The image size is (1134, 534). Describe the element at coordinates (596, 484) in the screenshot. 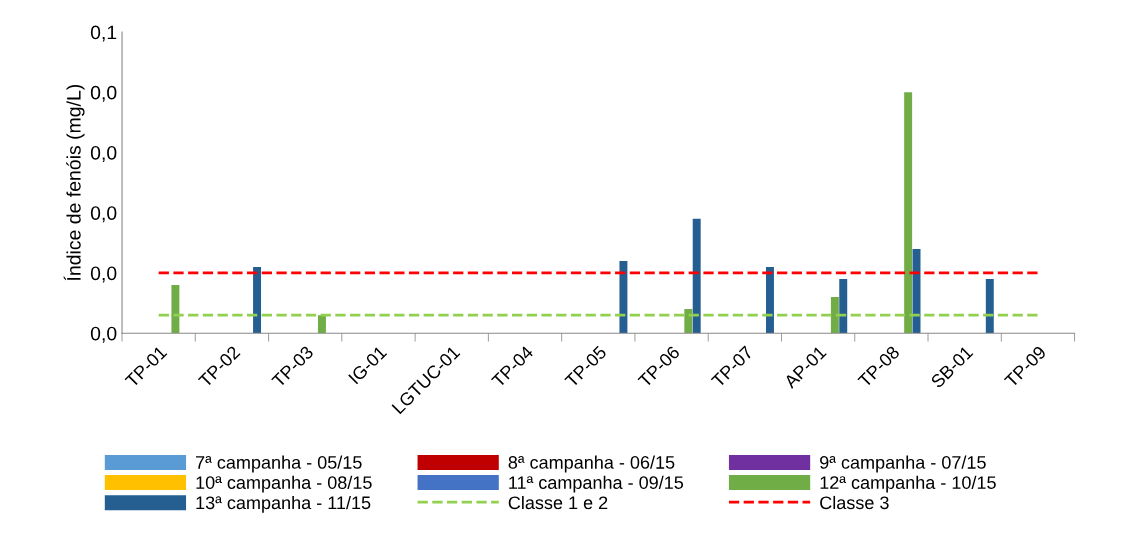

I see `legend-label: 11ª campanha - 09/15` at that location.